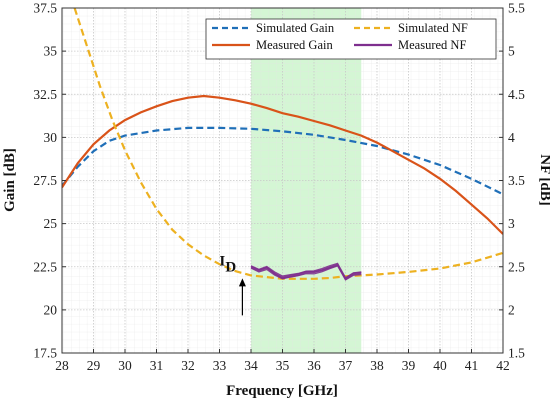  Describe the element at coordinates (409, 365) in the screenshot. I see `x-tick-label: 39` at that location.